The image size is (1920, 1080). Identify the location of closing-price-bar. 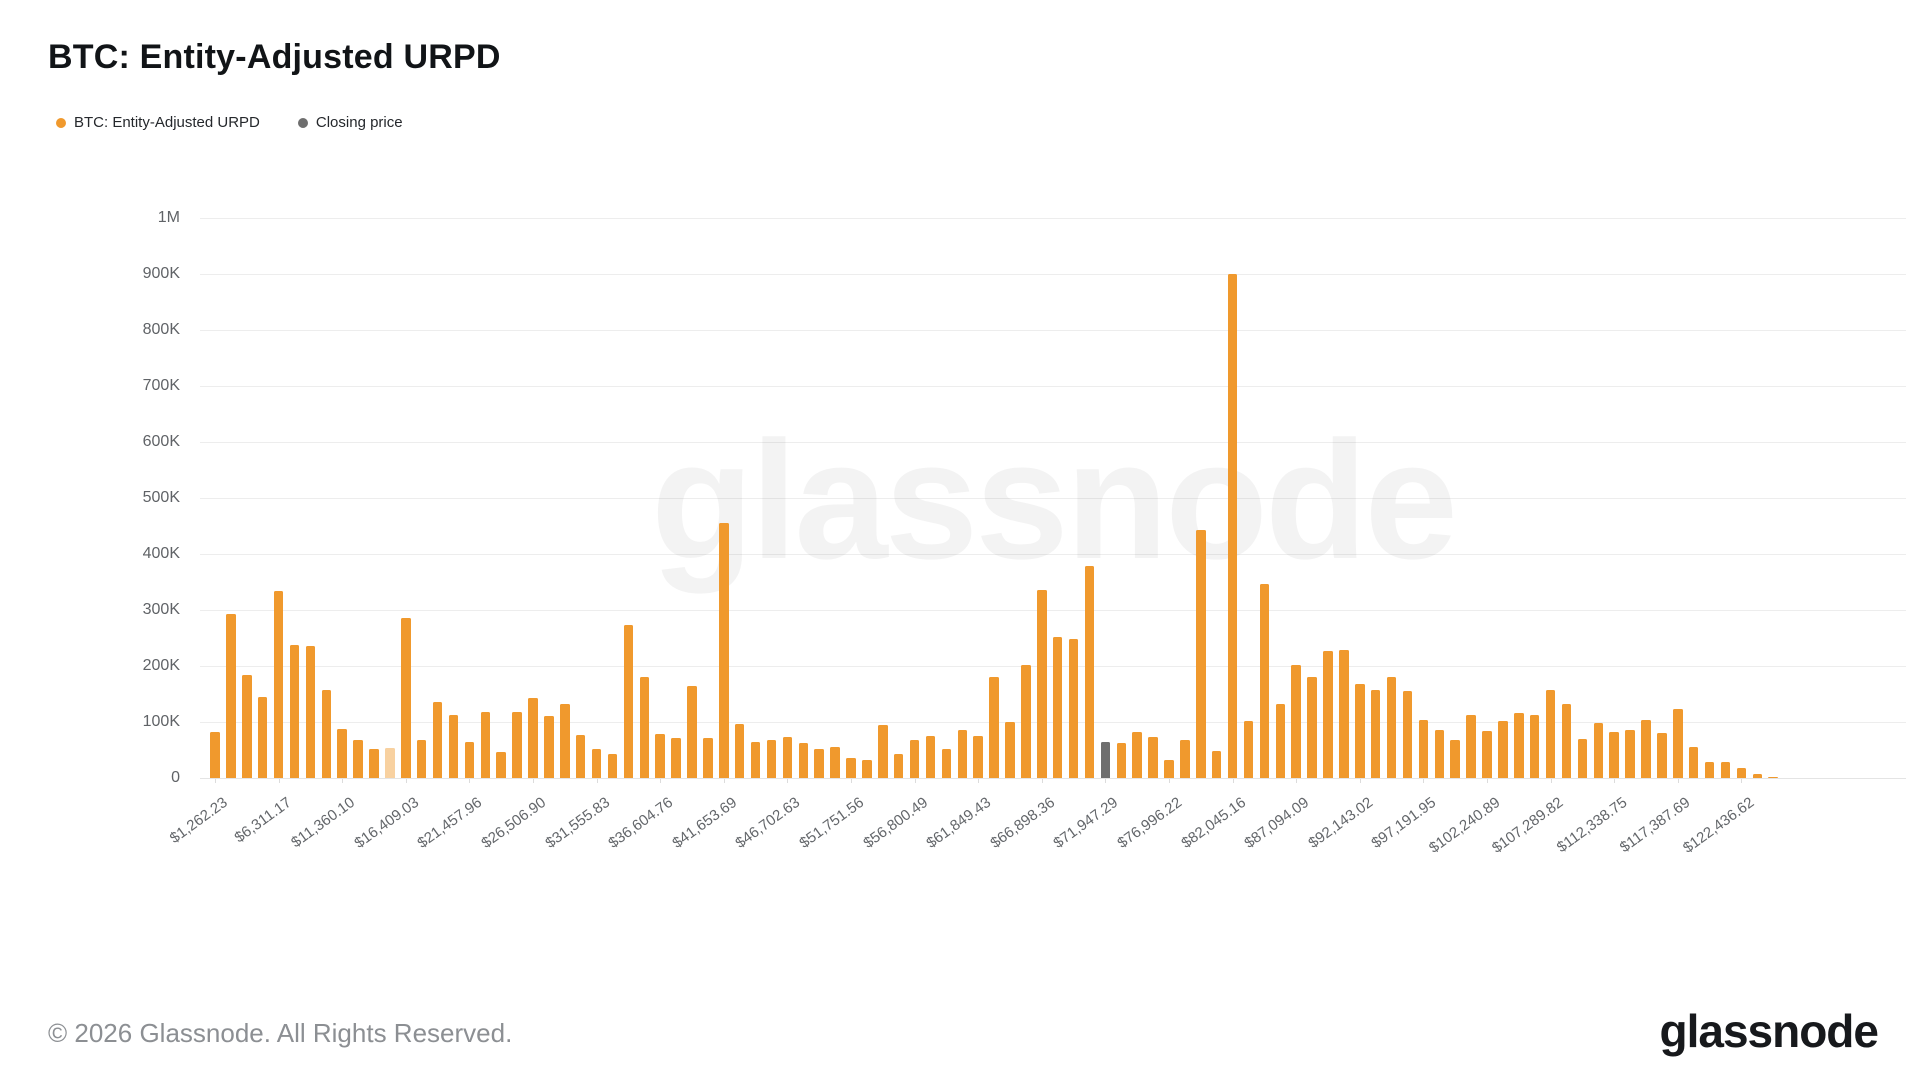
(1105, 760).